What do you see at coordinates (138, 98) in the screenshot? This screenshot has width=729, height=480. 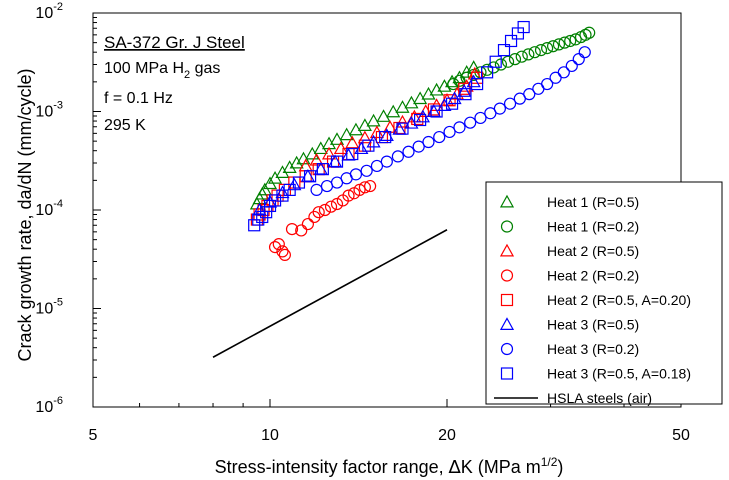 I see `frequency-label: f = 0.1 Hz` at bounding box center [138, 98].